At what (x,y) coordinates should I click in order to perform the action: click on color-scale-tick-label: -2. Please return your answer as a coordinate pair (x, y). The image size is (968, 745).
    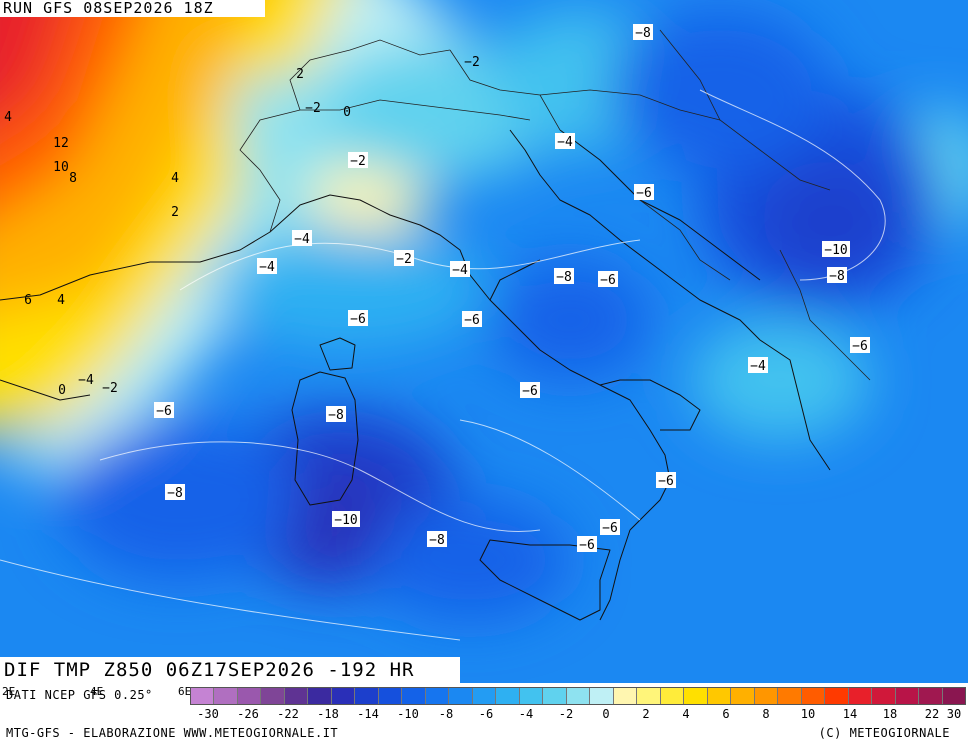
    Looking at the image, I should click on (566, 714).